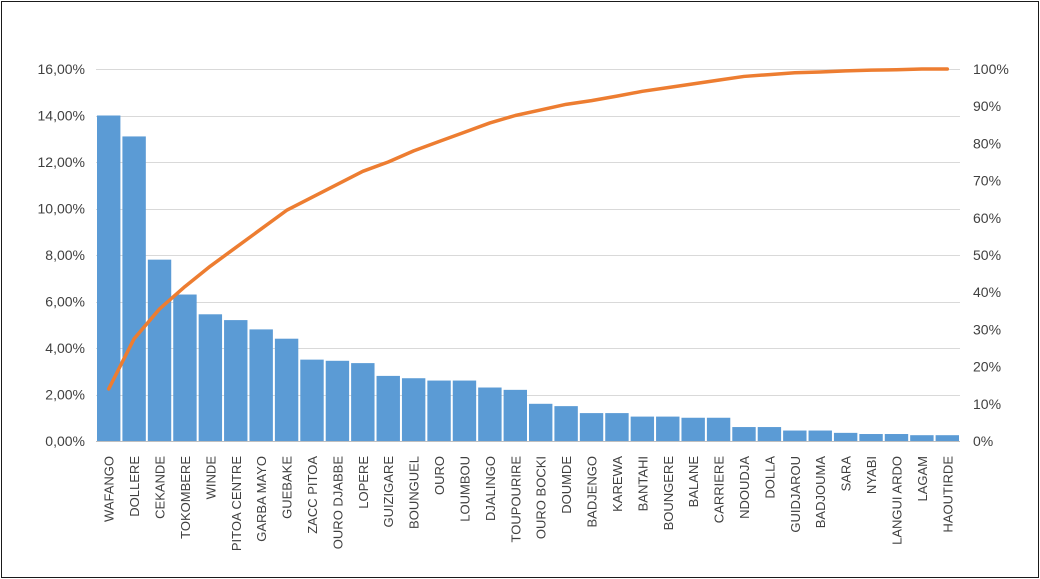 Image resolution: width=1040 pixels, height=579 pixels. Describe the element at coordinates (464, 489) in the screenshot. I see `category-label: LOUMBOU` at that location.